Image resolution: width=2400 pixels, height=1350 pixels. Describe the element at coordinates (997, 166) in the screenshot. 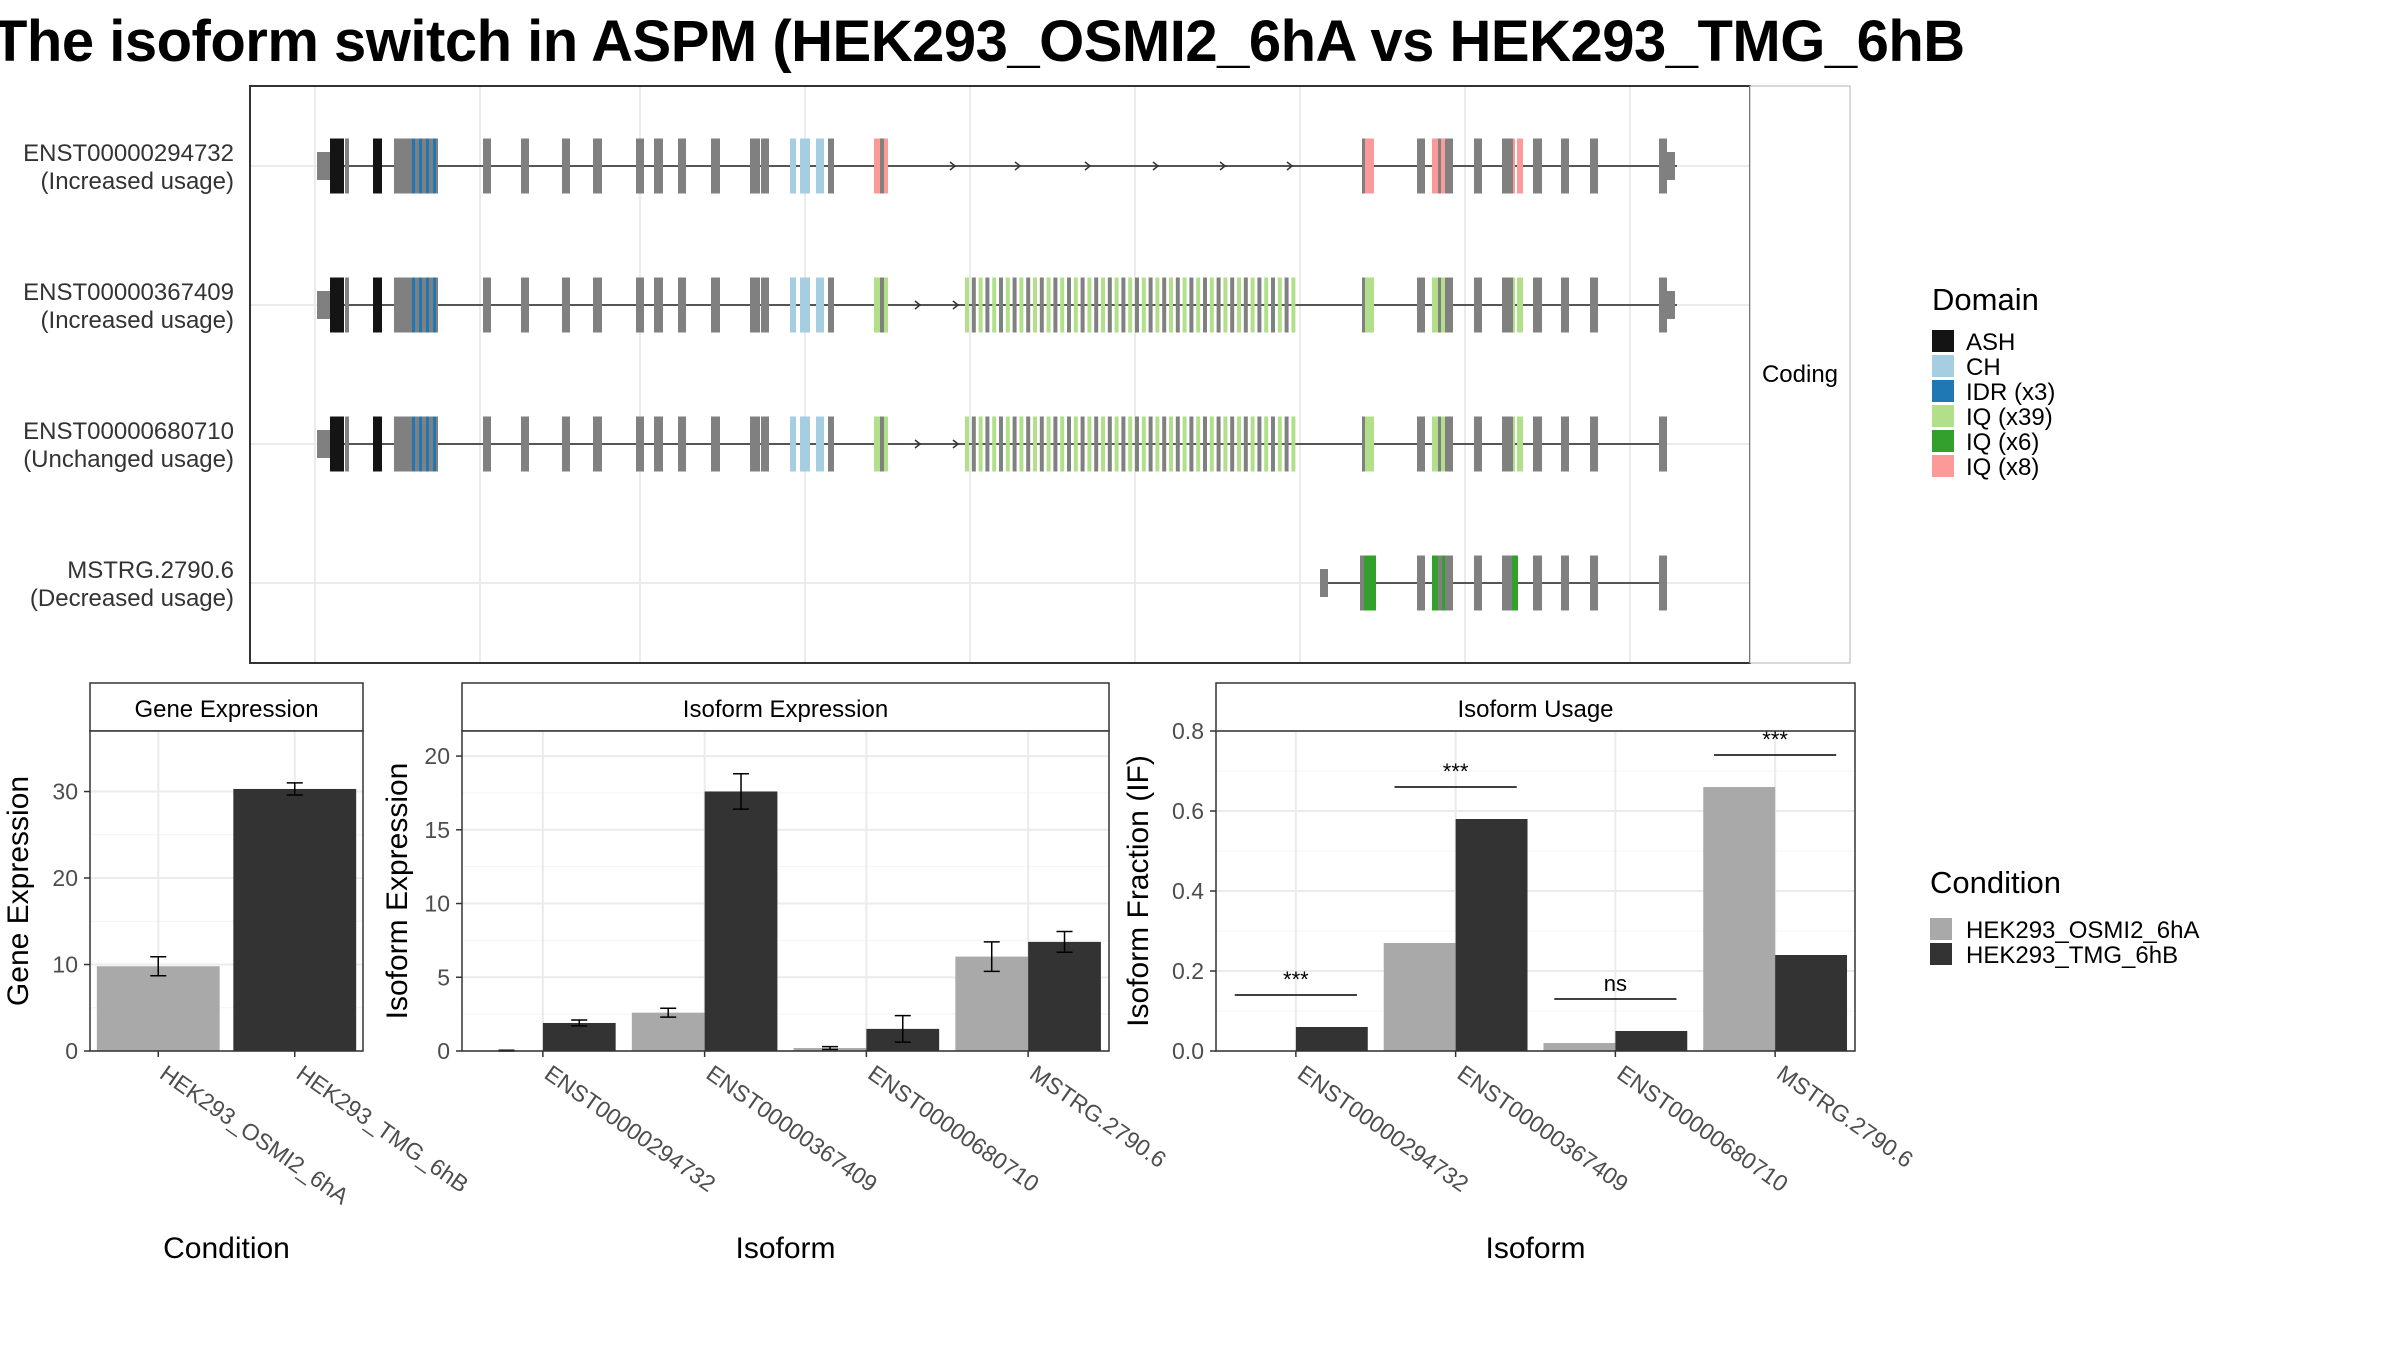

I see `transcript-track` at that location.